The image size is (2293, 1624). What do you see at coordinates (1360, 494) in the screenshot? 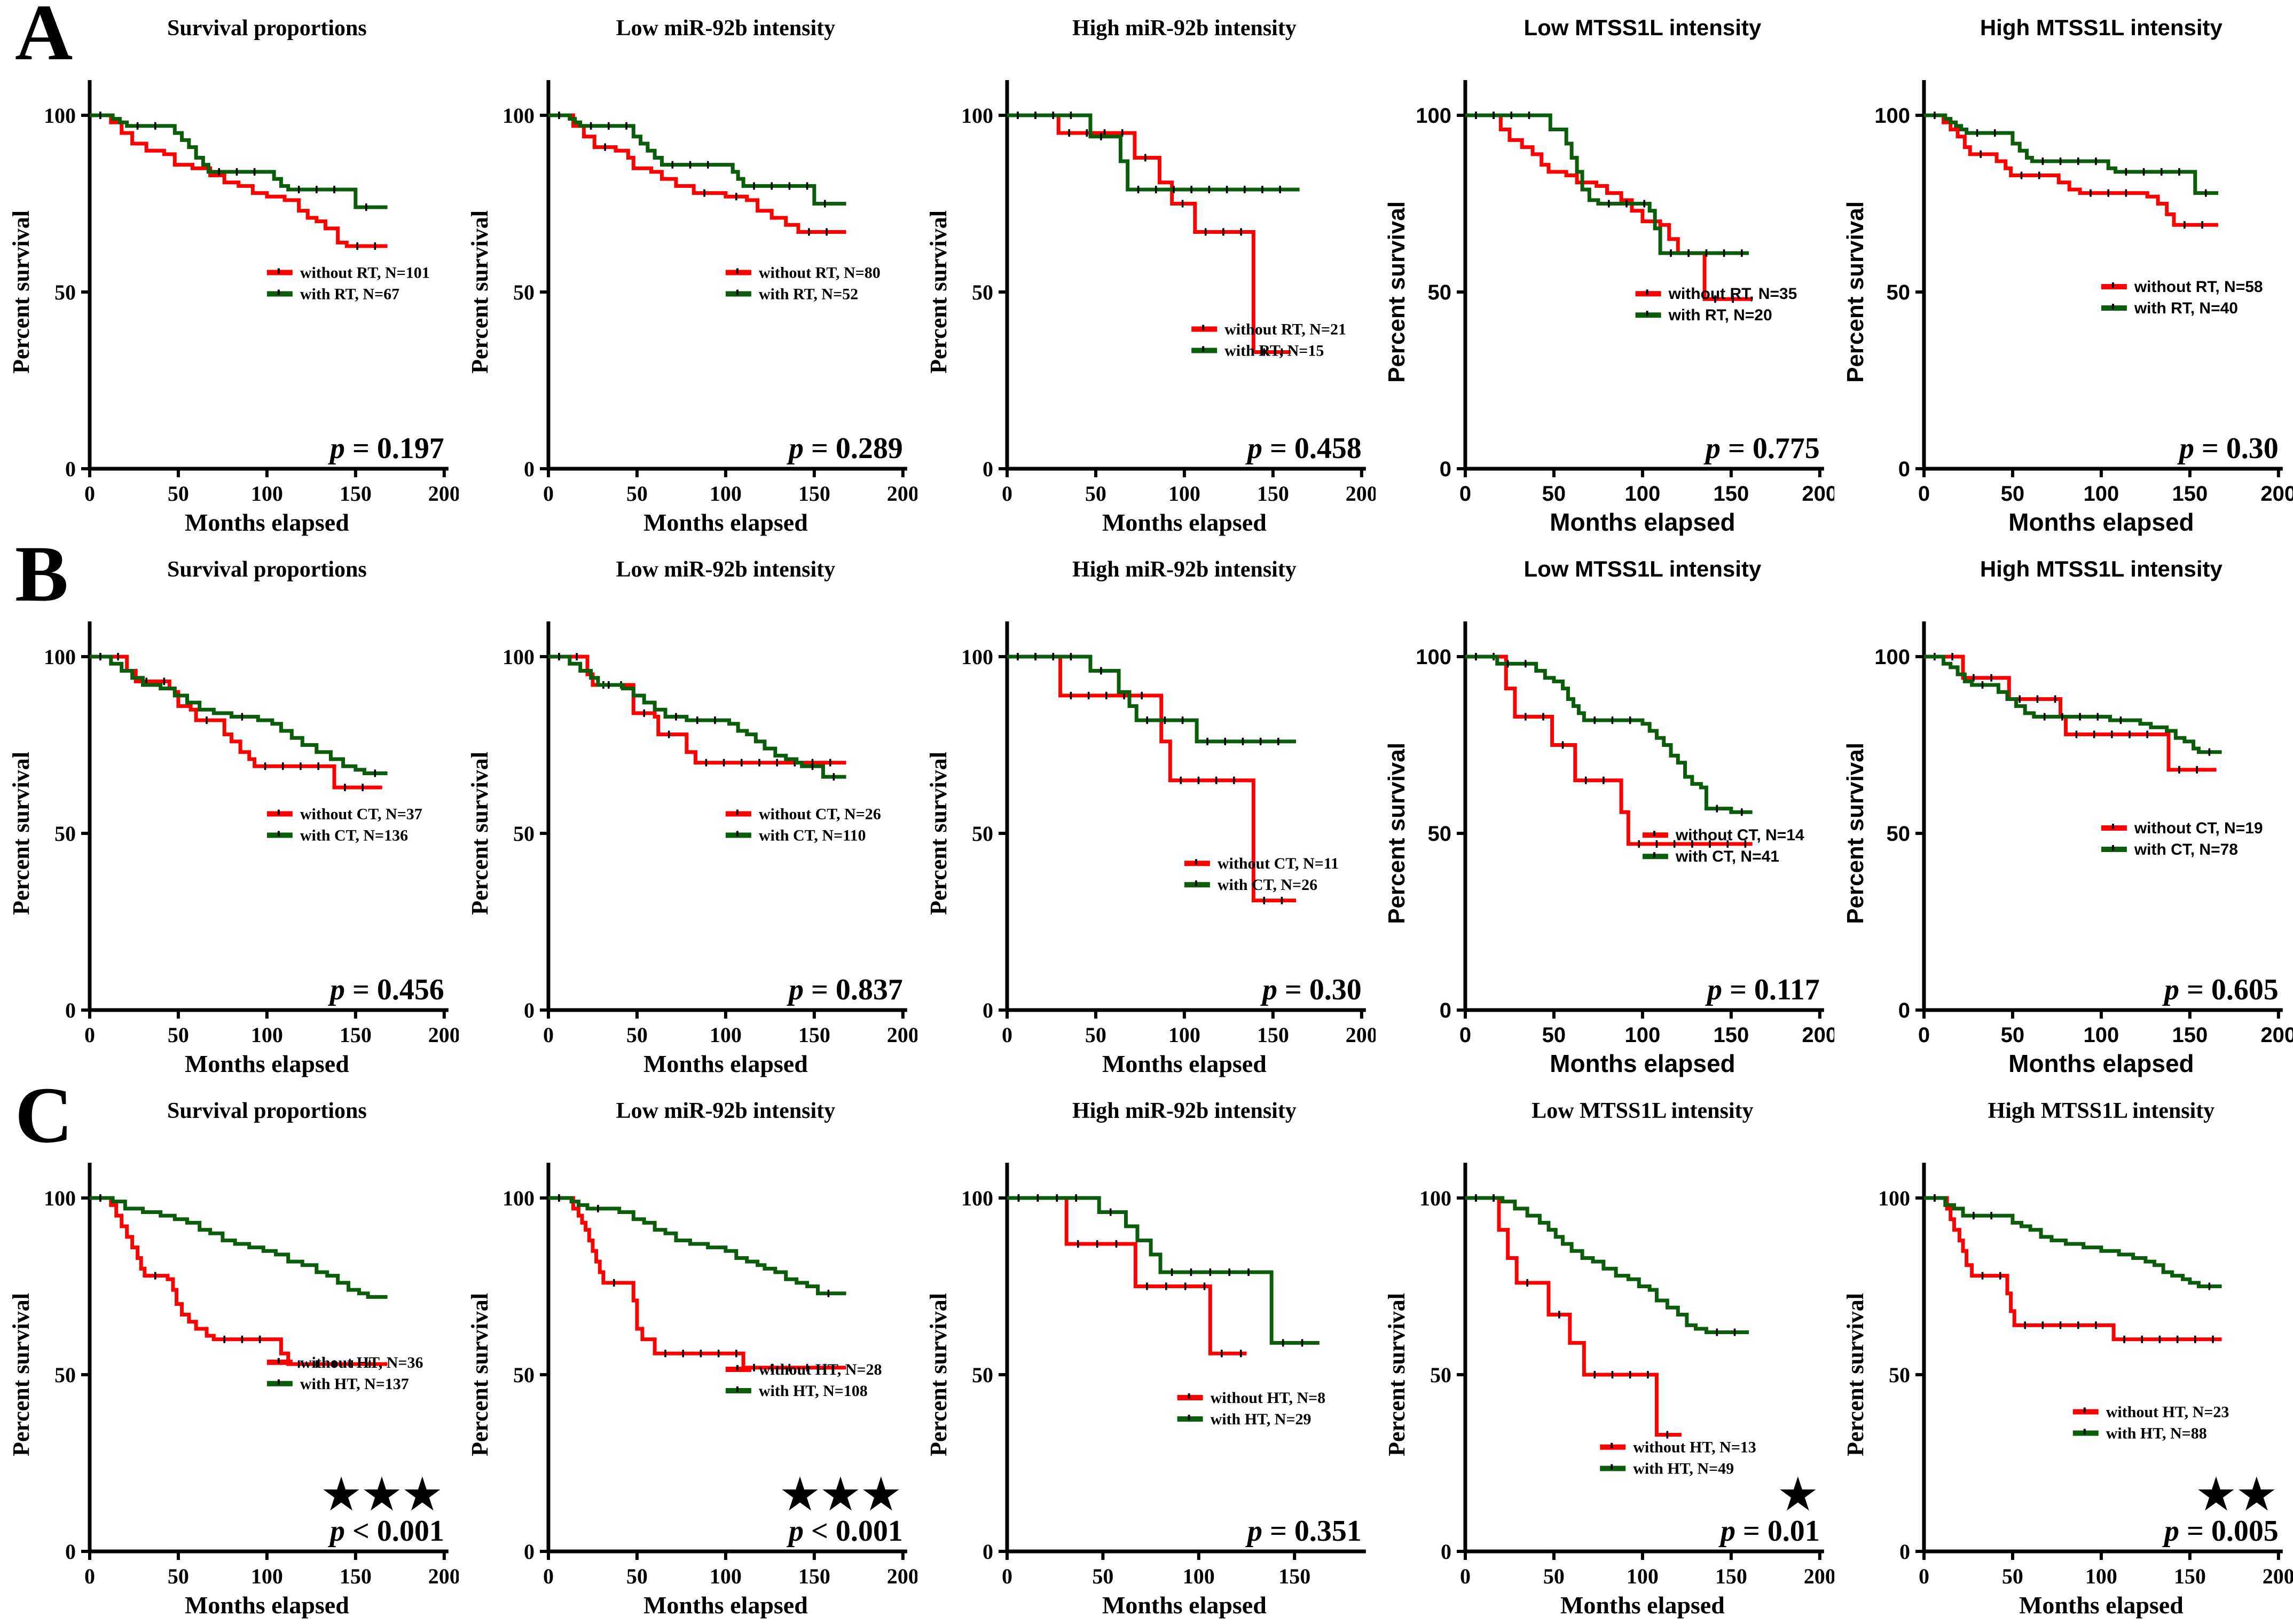
I see `x-tick-label: 200` at bounding box center [1360, 494].